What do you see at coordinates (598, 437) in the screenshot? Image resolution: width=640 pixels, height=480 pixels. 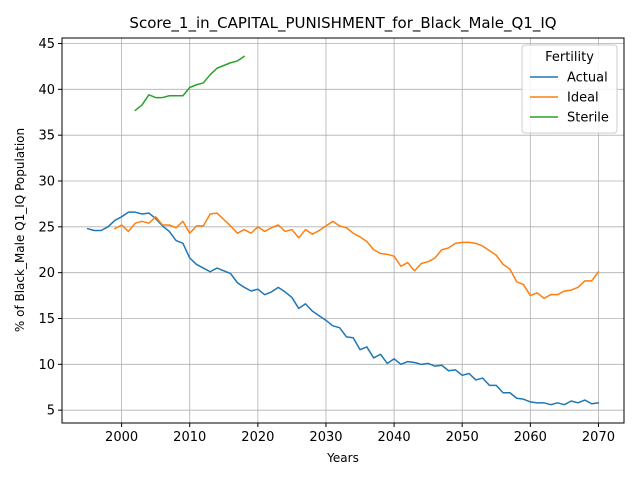 I see `x-tick-label: 2070` at bounding box center [598, 437].